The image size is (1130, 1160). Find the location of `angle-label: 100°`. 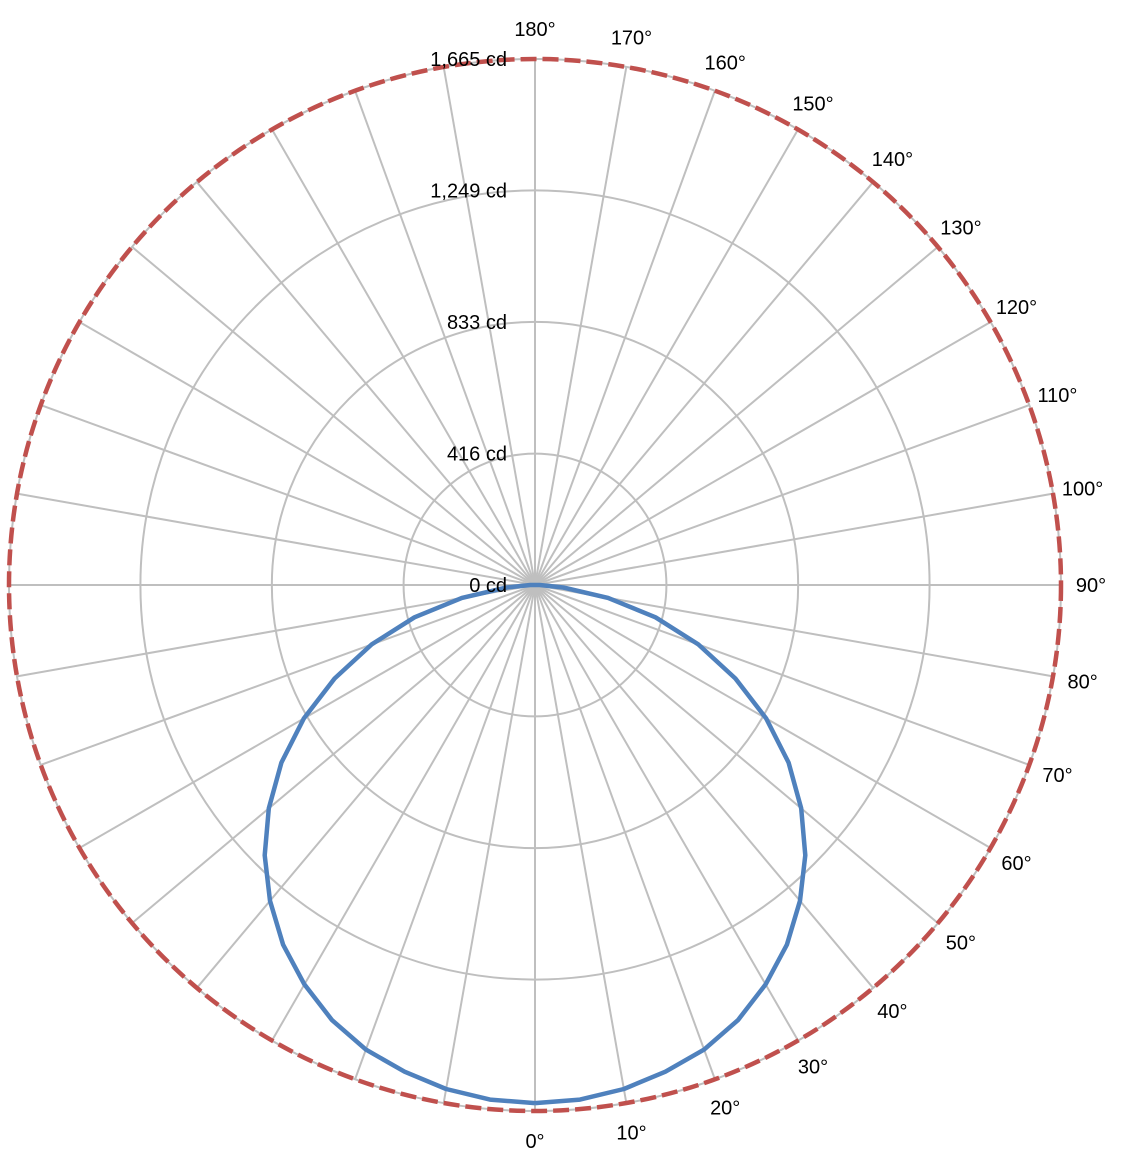

angle-label: 100° is located at coordinates (1082, 490).